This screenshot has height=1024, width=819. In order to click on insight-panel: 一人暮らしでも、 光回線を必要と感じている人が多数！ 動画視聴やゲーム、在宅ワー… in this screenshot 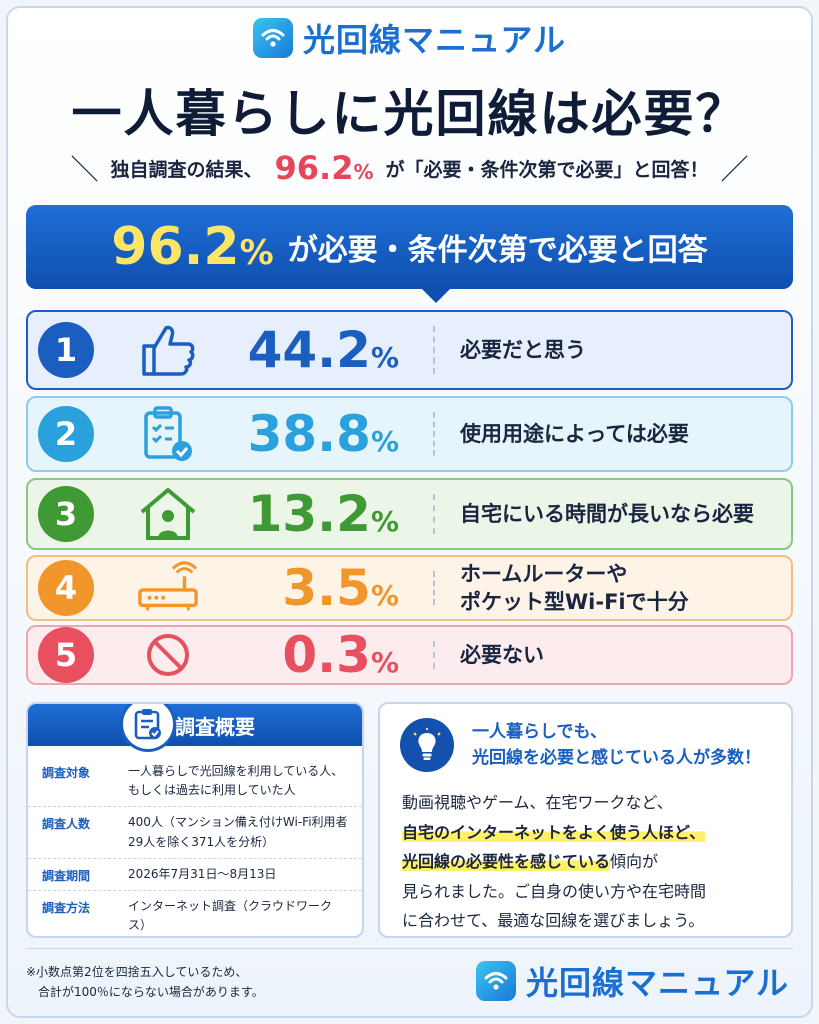, I will do `click(585, 820)`.